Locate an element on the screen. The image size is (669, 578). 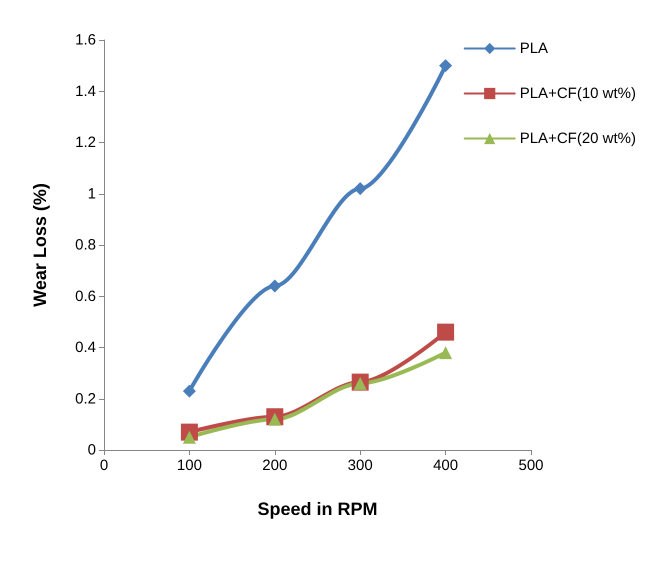
y-tick-label: 0.8 is located at coordinates (85, 245).